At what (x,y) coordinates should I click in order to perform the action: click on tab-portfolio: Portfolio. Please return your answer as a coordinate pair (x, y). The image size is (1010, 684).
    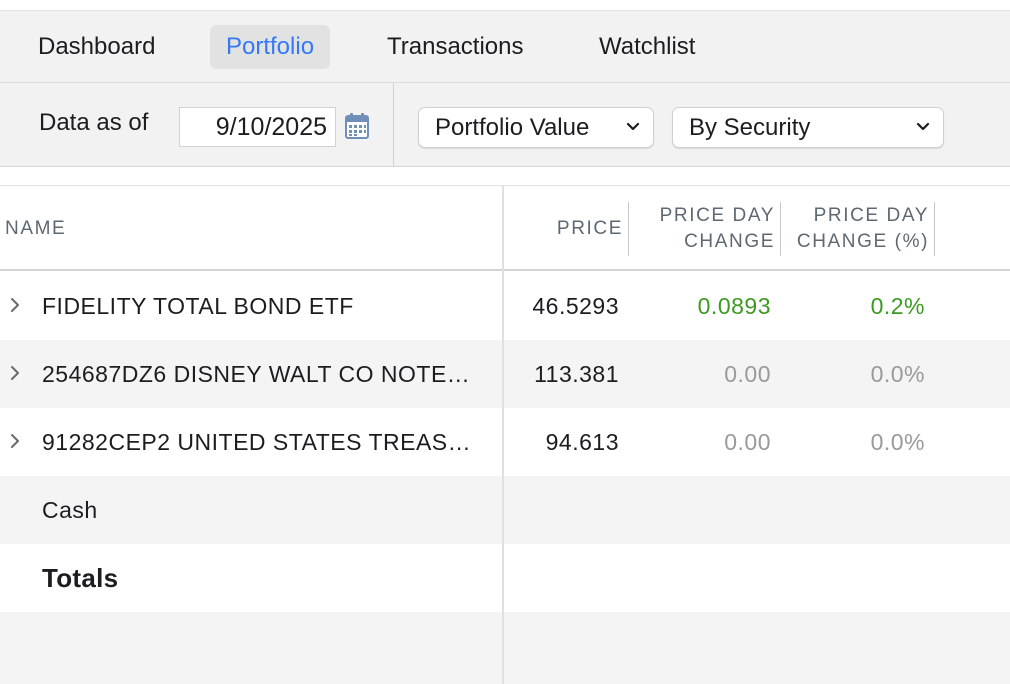
    Looking at the image, I should click on (270, 47).